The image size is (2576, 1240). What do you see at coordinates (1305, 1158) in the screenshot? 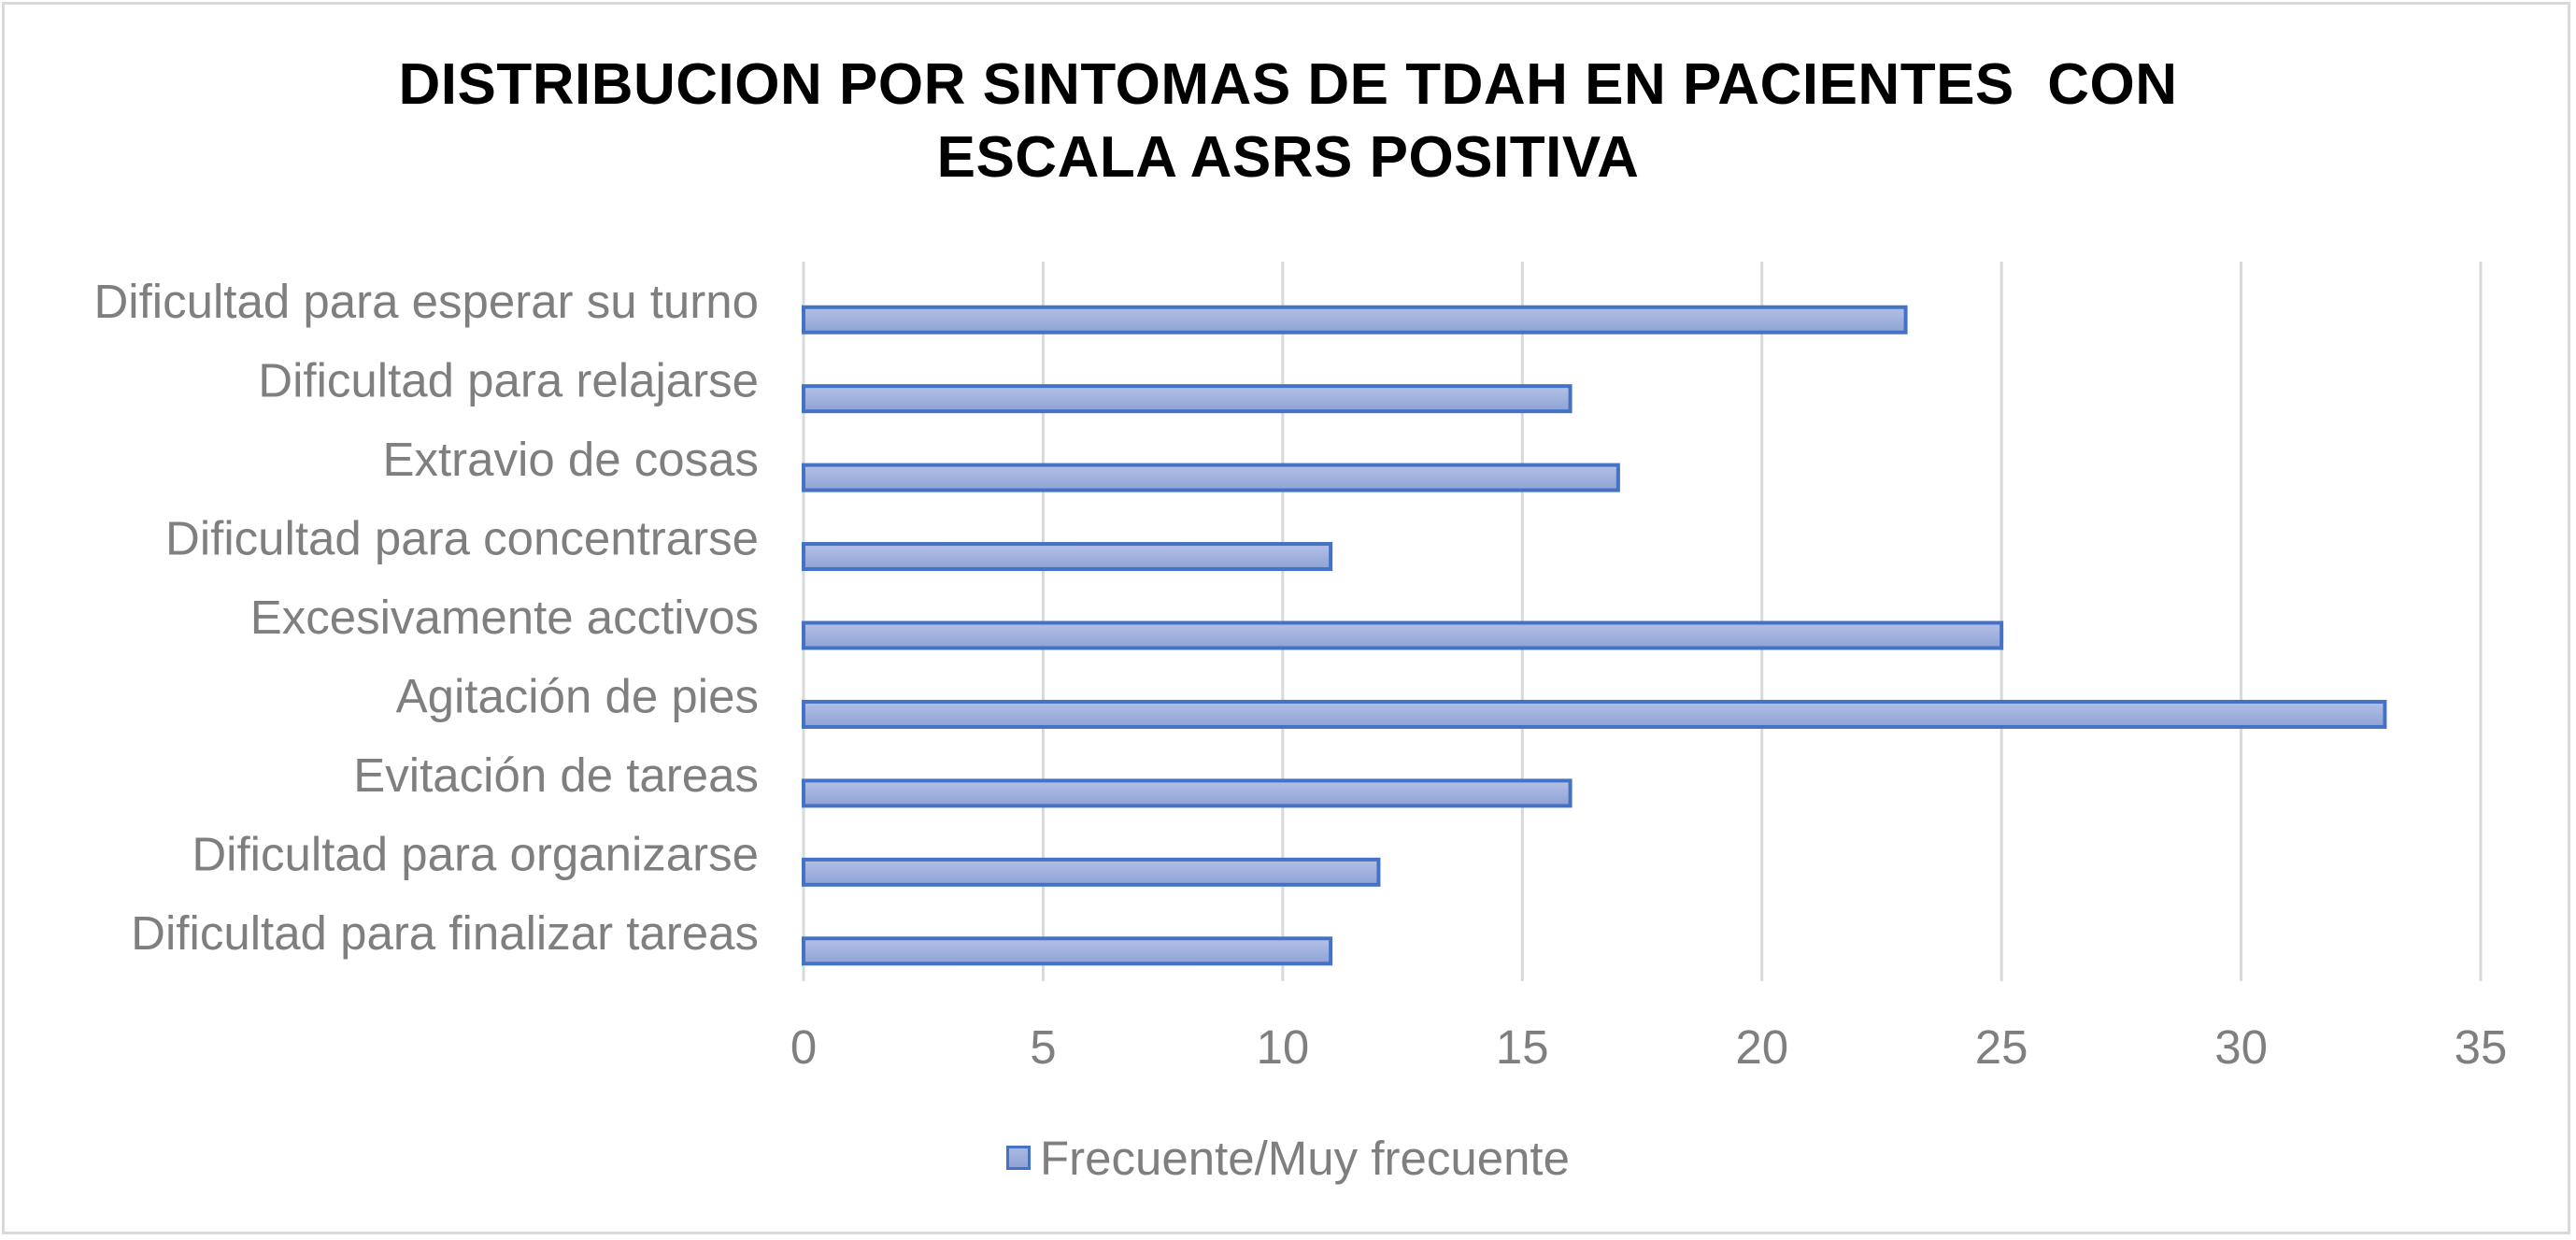
I see `legend-label: Frecuente/Muy frecuente` at bounding box center [1305, 1158].